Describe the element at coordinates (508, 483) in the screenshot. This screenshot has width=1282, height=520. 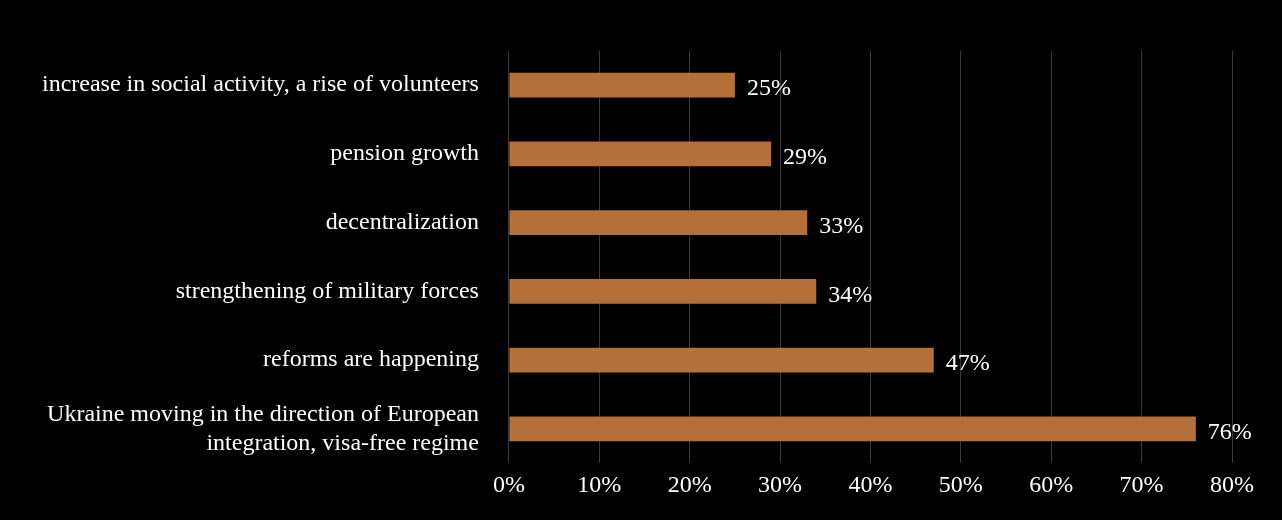
I see `x-tick-label: 0%` at that location.